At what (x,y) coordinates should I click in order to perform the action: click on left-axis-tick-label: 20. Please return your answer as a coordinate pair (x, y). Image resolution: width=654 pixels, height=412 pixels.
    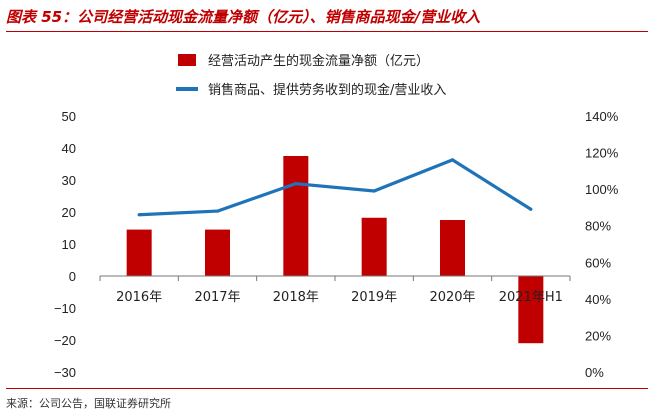
    Looking at the image, I should click on (69, 212).